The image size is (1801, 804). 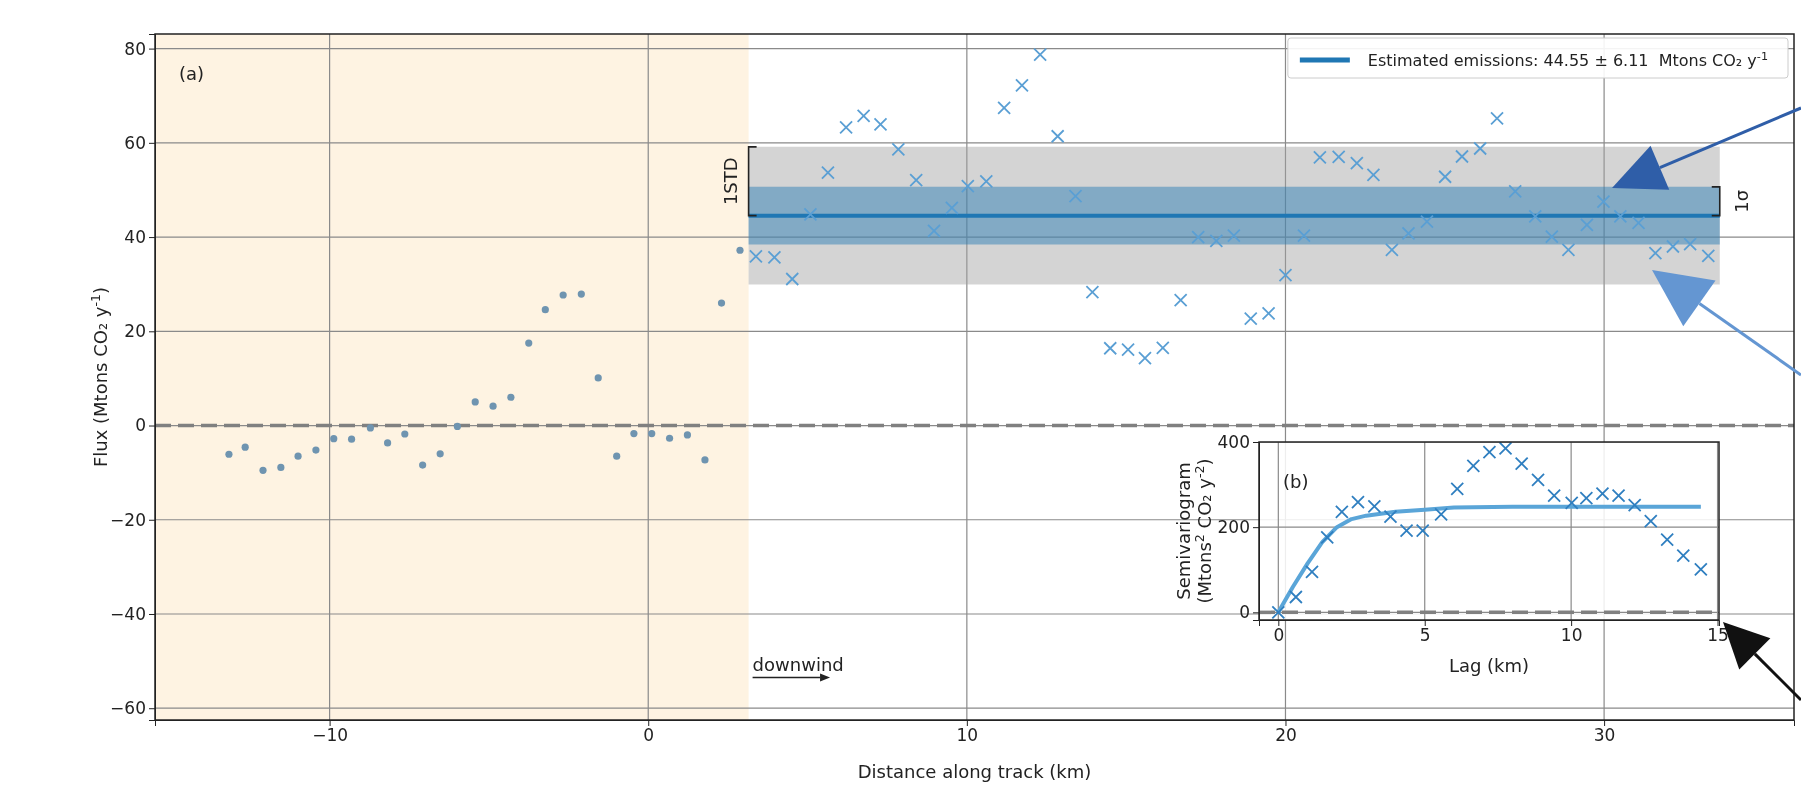 What do you see at coordinates (1567, 59) in the screenshot?
I see `legend-label: Estimated emissions: 44.55 ± 6.11 Mtons CO₂ y$^{-1}$` at bounding box center [1567, 59].